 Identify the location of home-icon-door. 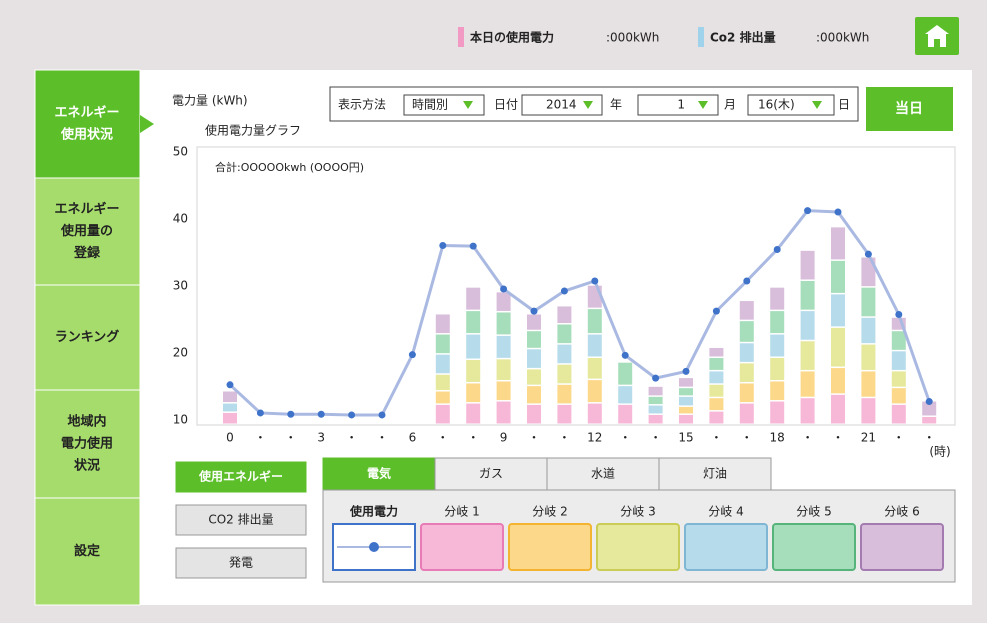
(937, 43).